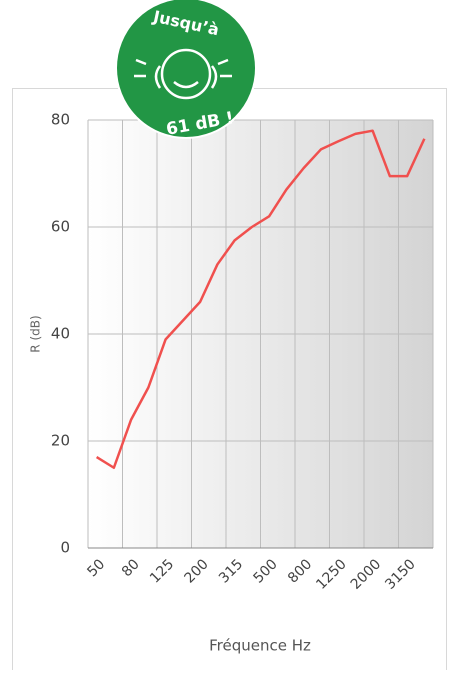 Image resolution: width=455 pixels, height=674 pixels. What do you see at coordinates (36, 333) in the screenshot?
I see `y-axis-label: R (dB)` at bounding box center [36, 333].